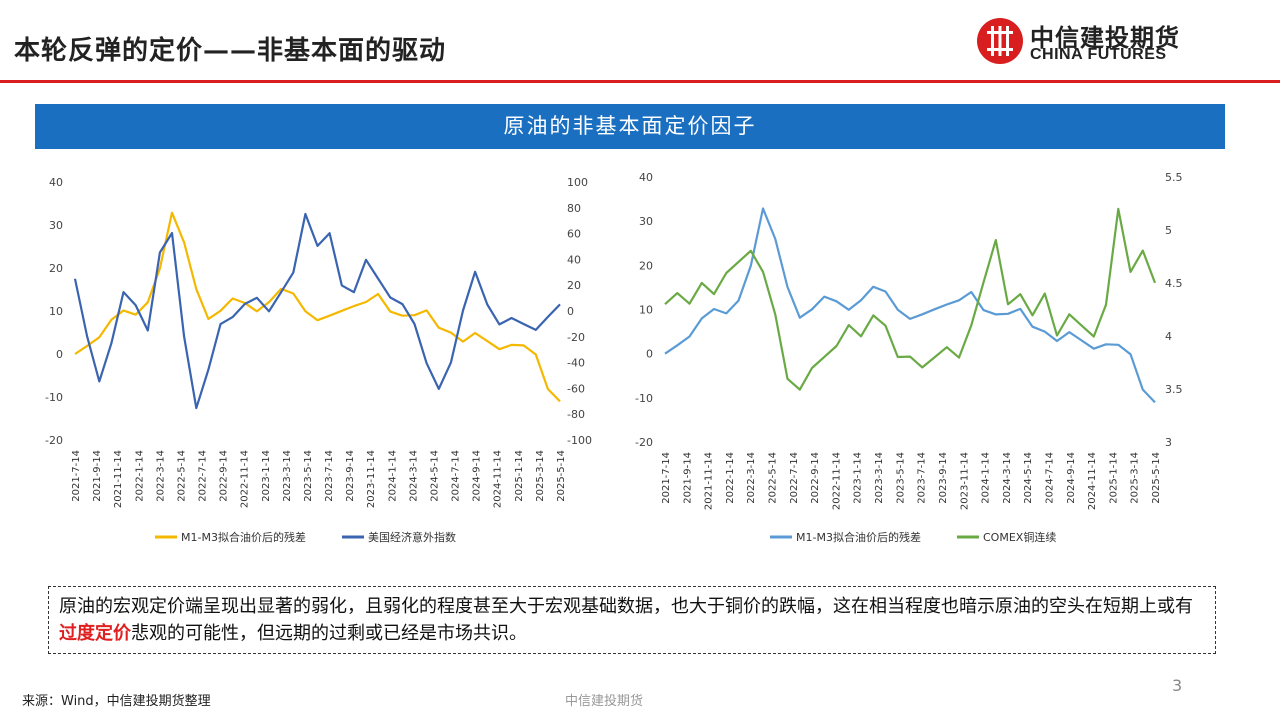  What do you see at coordinates (1168, 336) in the screenshot?
I see `y-right-tick-label: 4` at bounding box center [1168, 336].